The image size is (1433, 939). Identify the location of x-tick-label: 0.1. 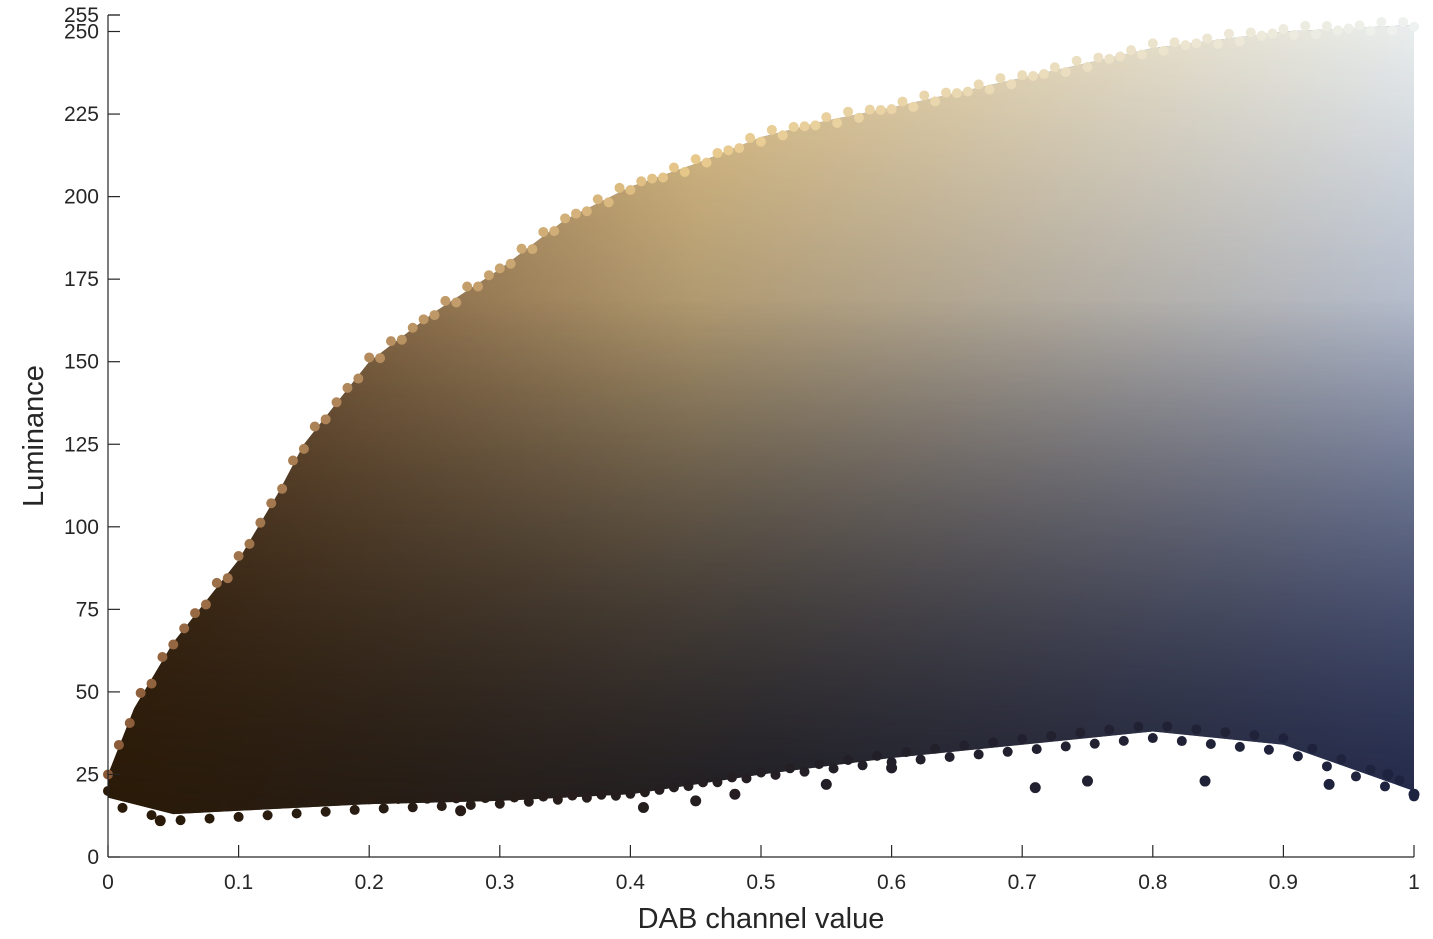
(238, 882).